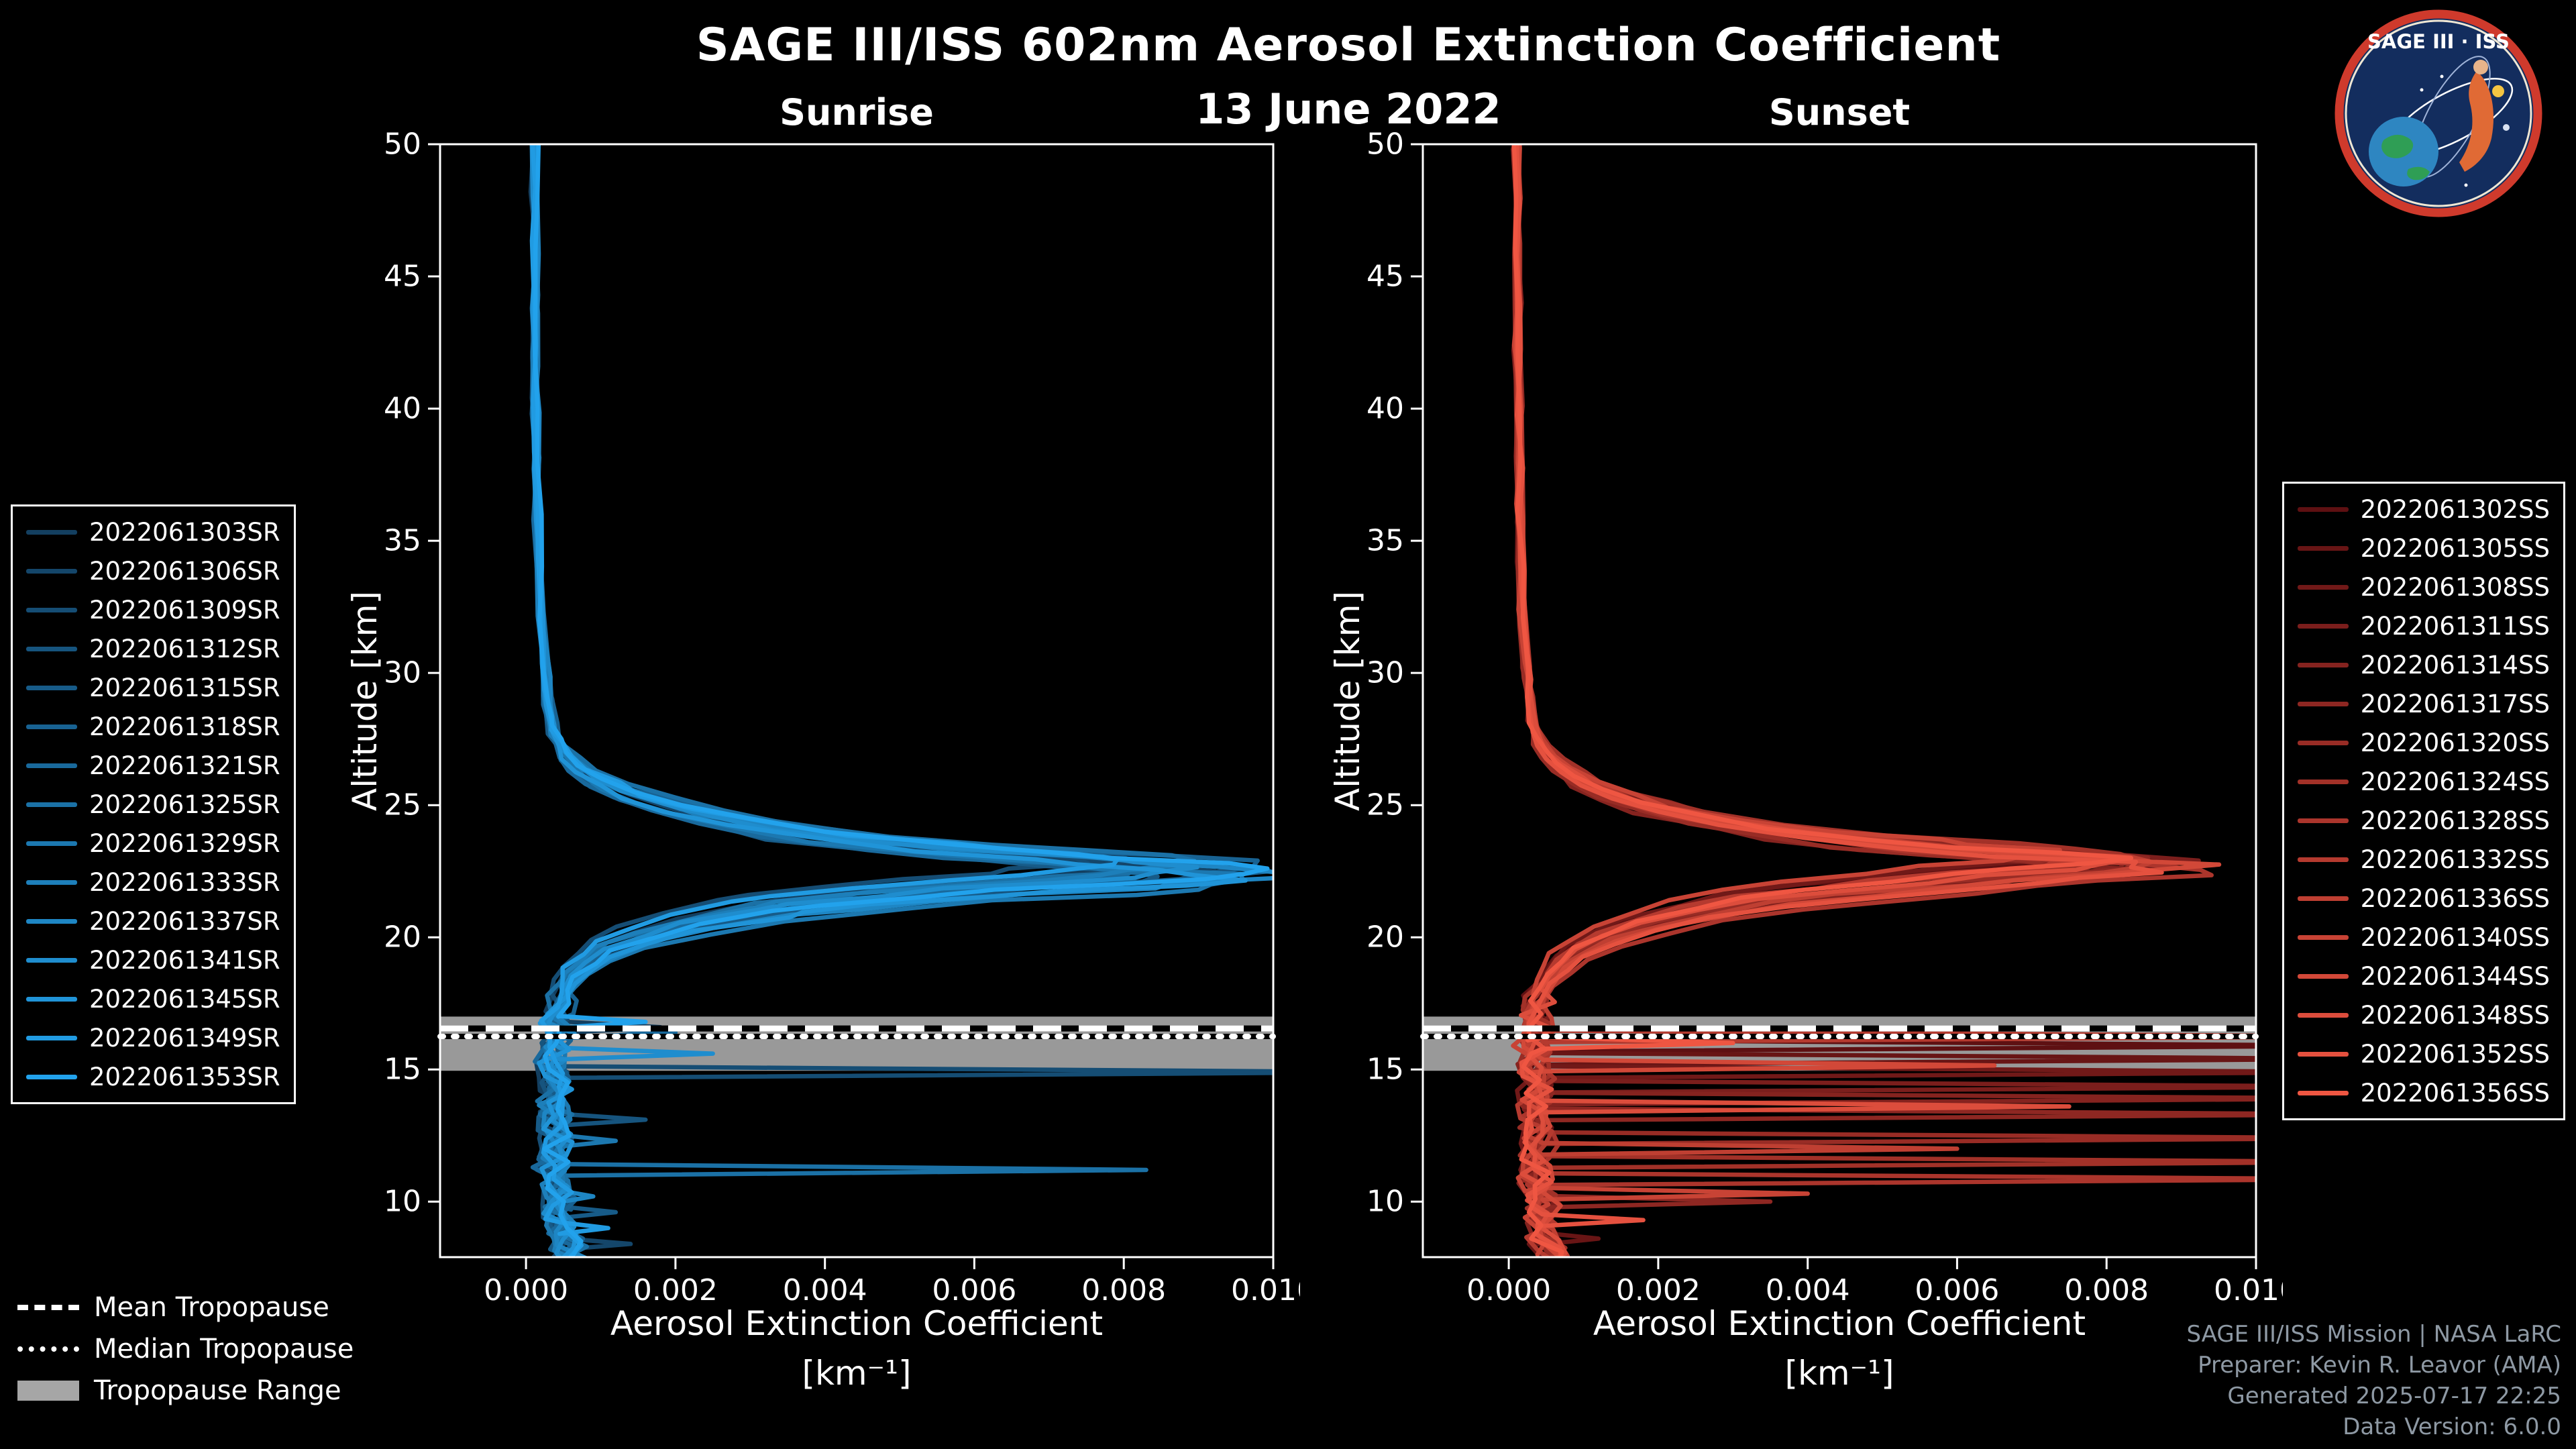 The width and height of the screenshot is (2576, 1449). I want to click on legend-event-label: 2022061317SS, so click(2455, 703).